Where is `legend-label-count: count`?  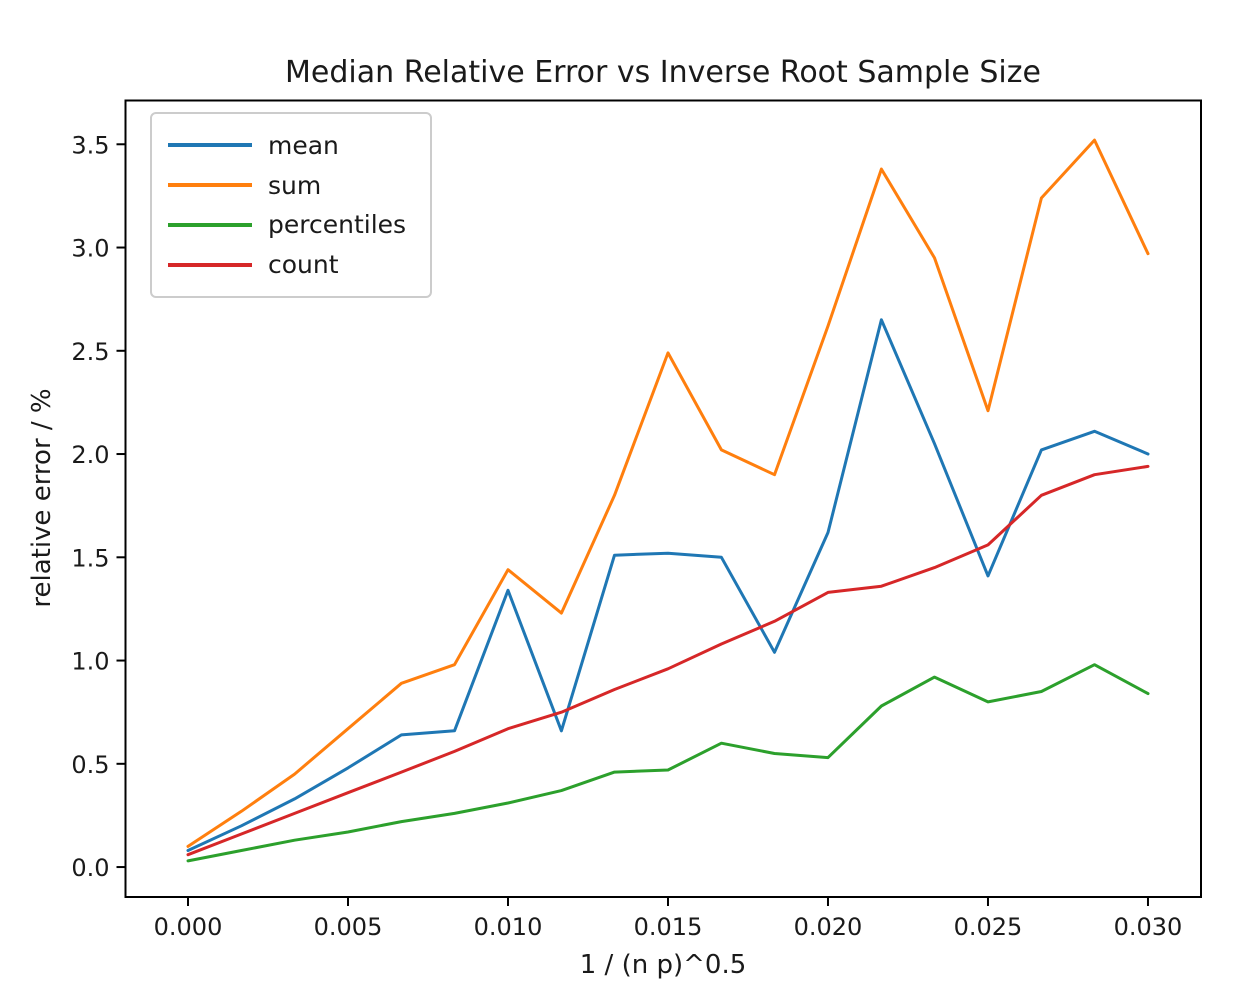 legend-label-count: count is located at coordinates (303, 265).